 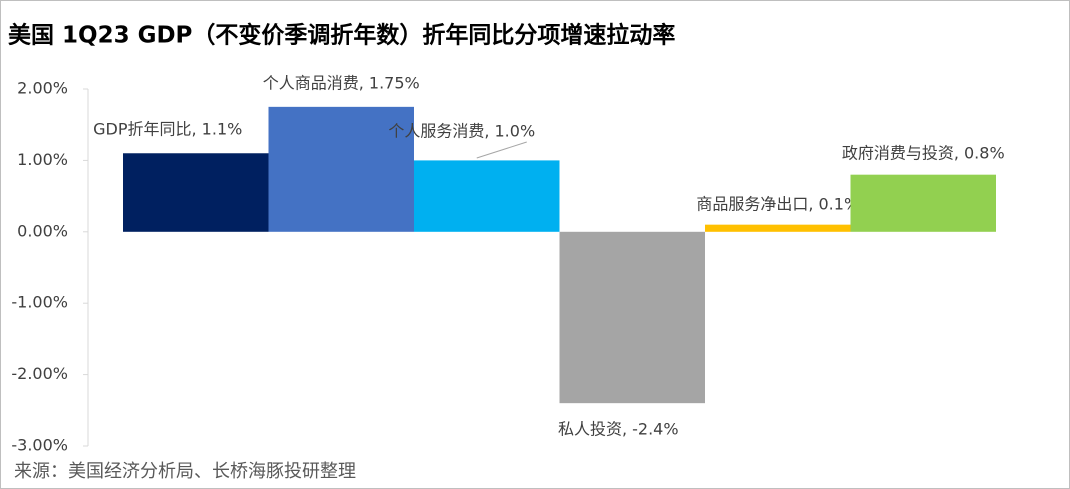 What do you see at coordinates (777, 204) in the screenshot?
I see `data-label: 商品服务净出口, 0.1%` at bounding box center [777, 204].